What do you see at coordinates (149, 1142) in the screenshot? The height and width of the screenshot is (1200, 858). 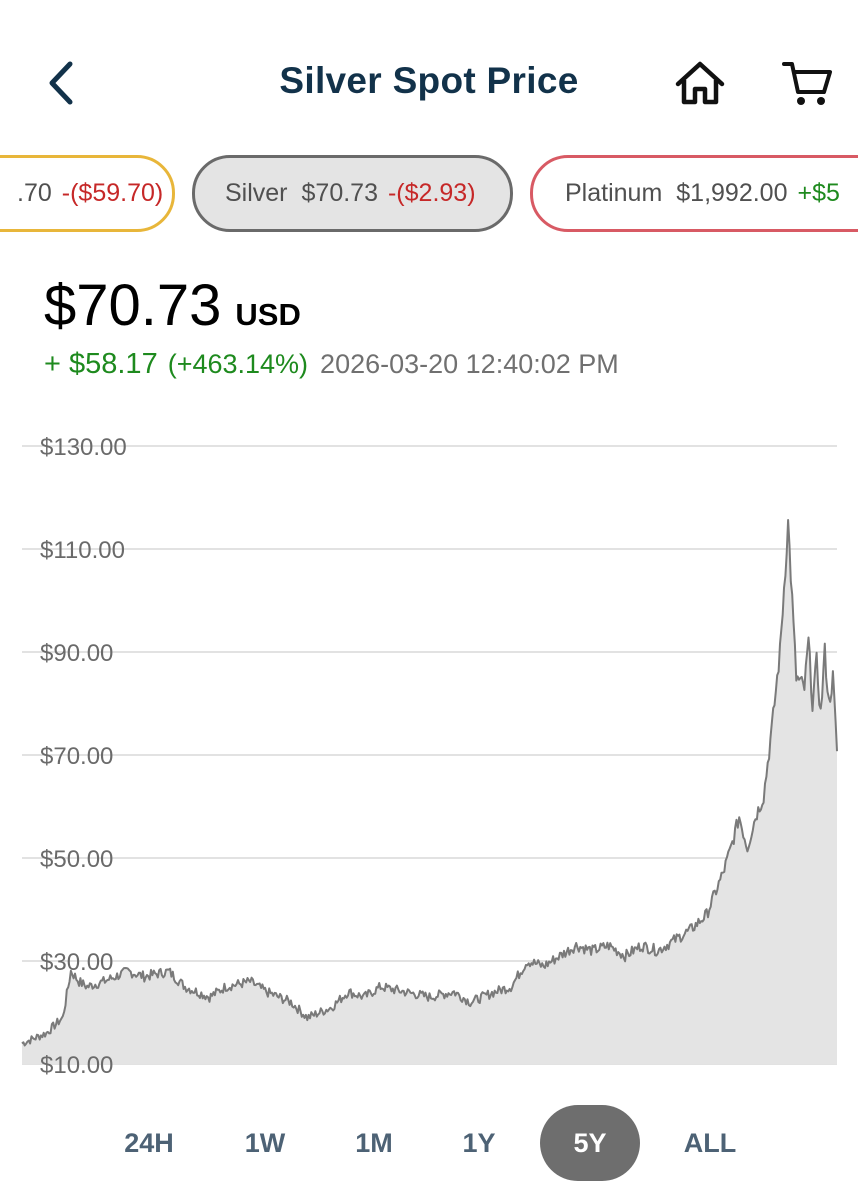 I see `range-tab-24h: 24H` at bounding box center [149, 1142].